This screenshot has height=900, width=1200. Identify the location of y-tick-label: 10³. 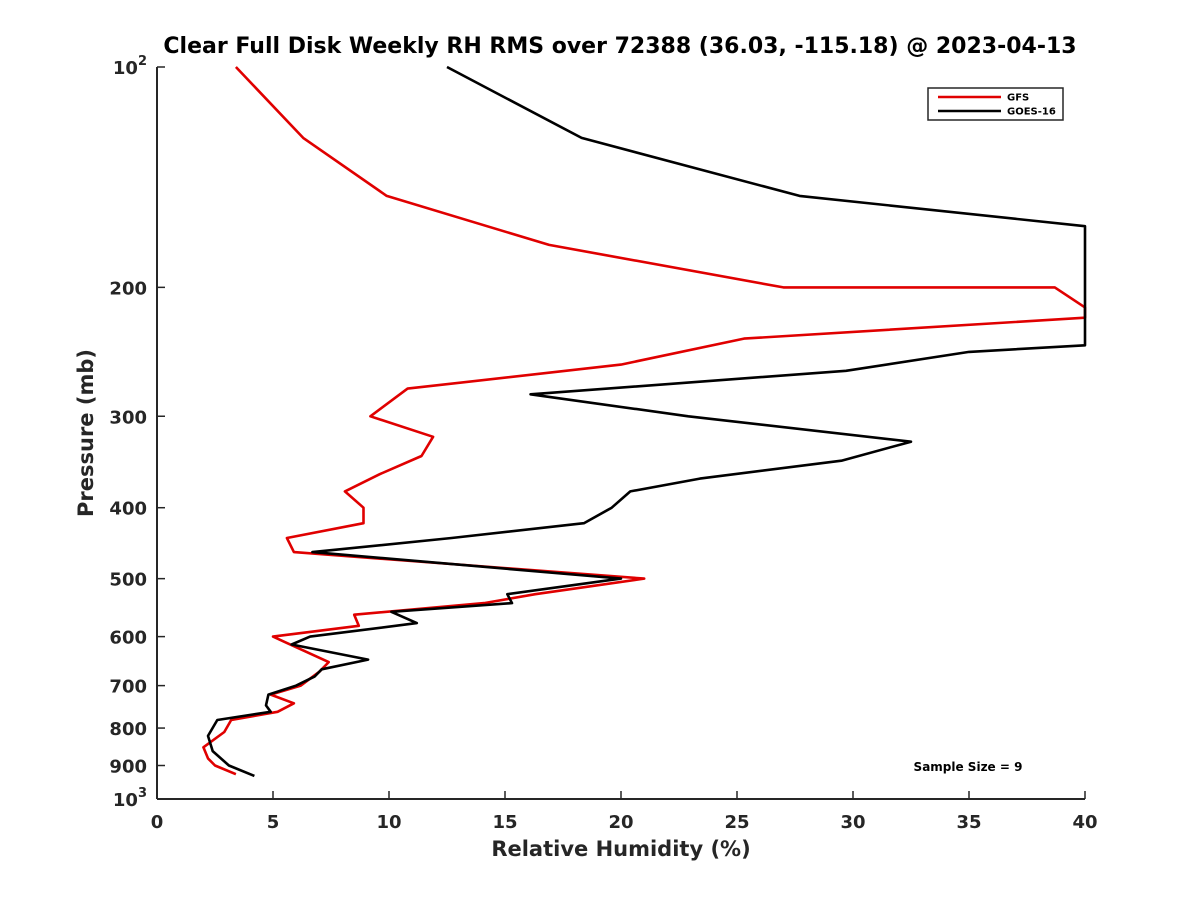
(130, 798).